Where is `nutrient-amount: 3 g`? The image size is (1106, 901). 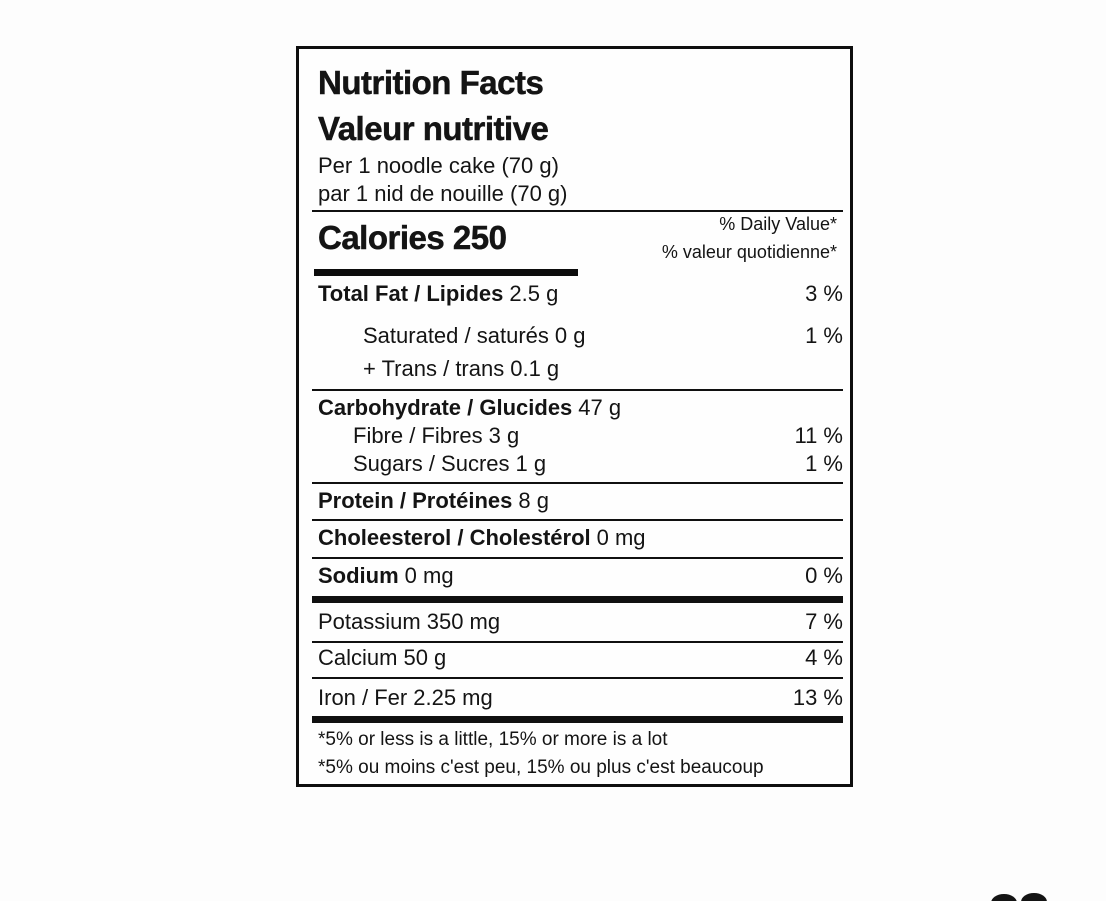
nutrient-amount: 3 g is located at coordinates (504, 435).